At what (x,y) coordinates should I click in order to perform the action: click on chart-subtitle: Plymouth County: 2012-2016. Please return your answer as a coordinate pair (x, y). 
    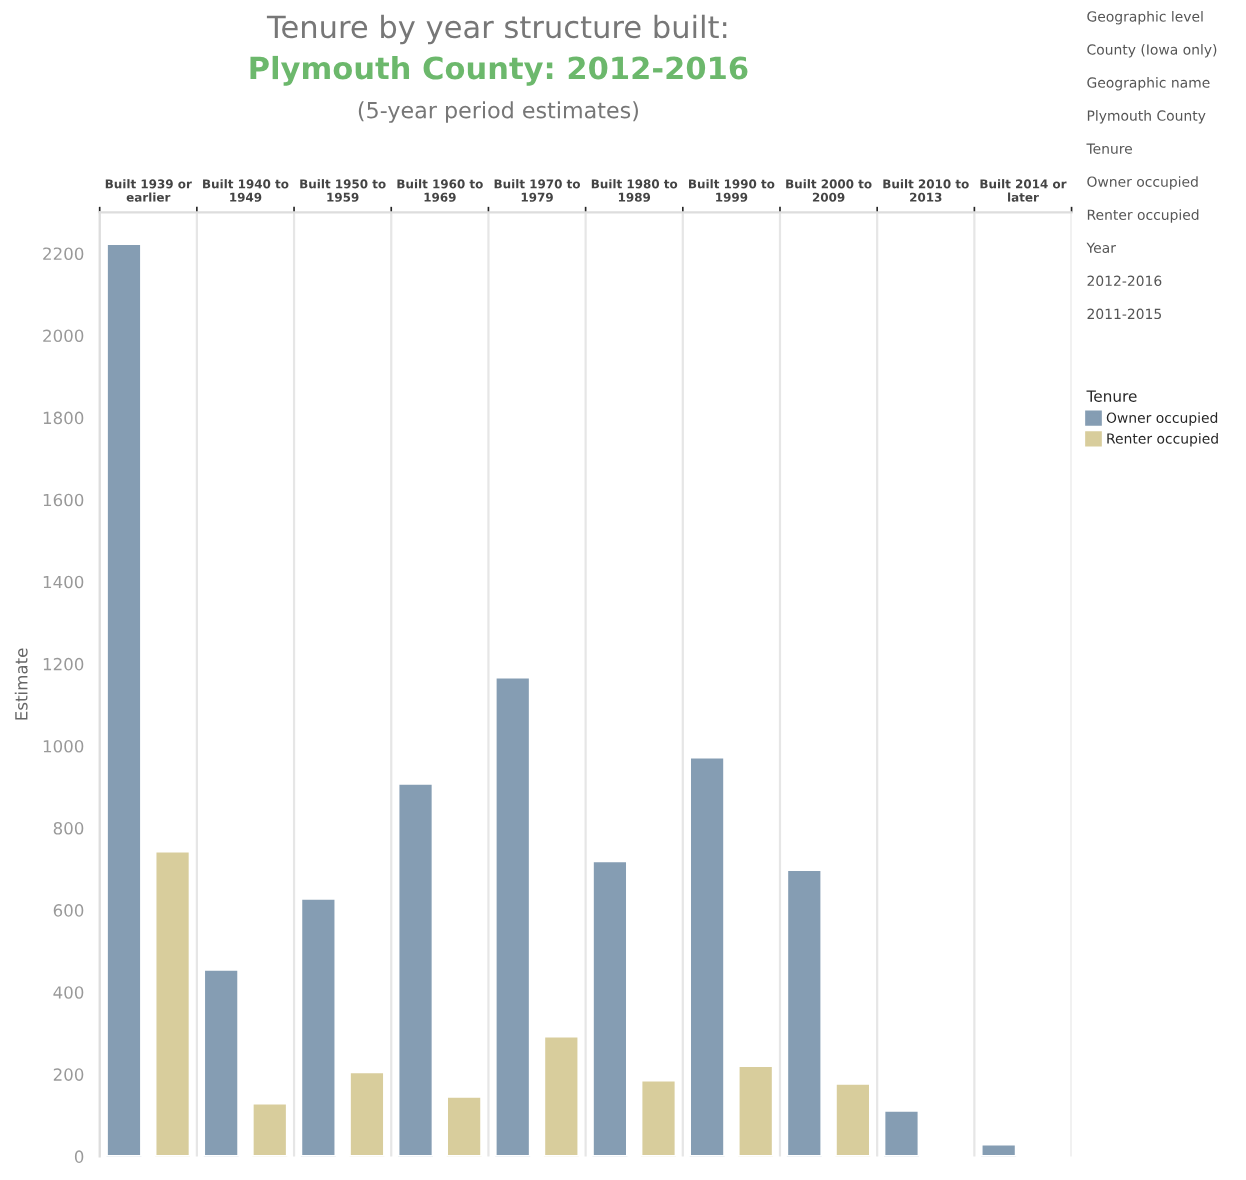
    Looking at the image, I should click on (499, 70).